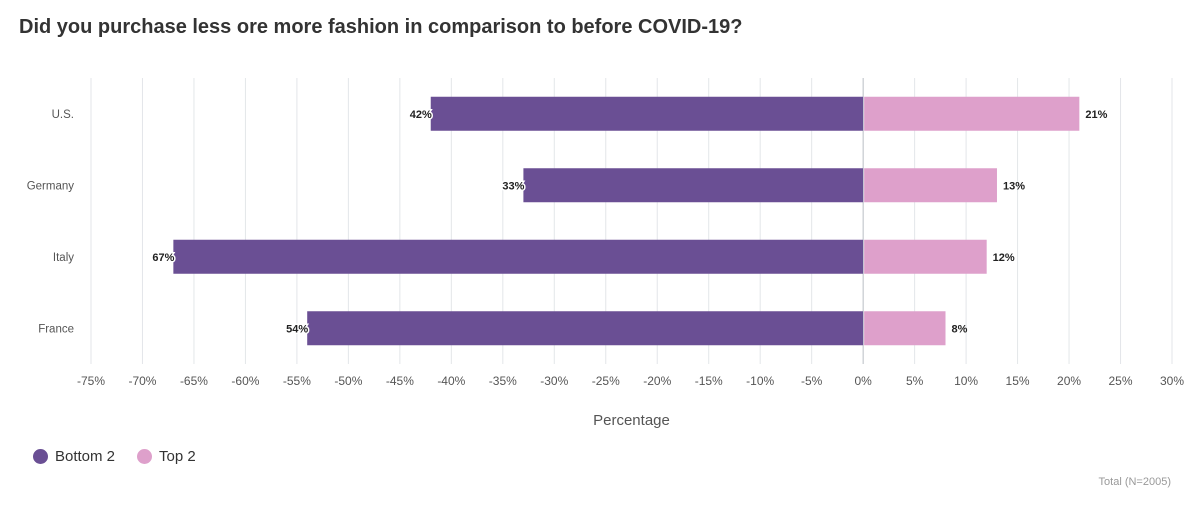  Describe the element at coordinates (513, 186) in the screenshot. I see `data-label-bottom-2: 33%` at that location.